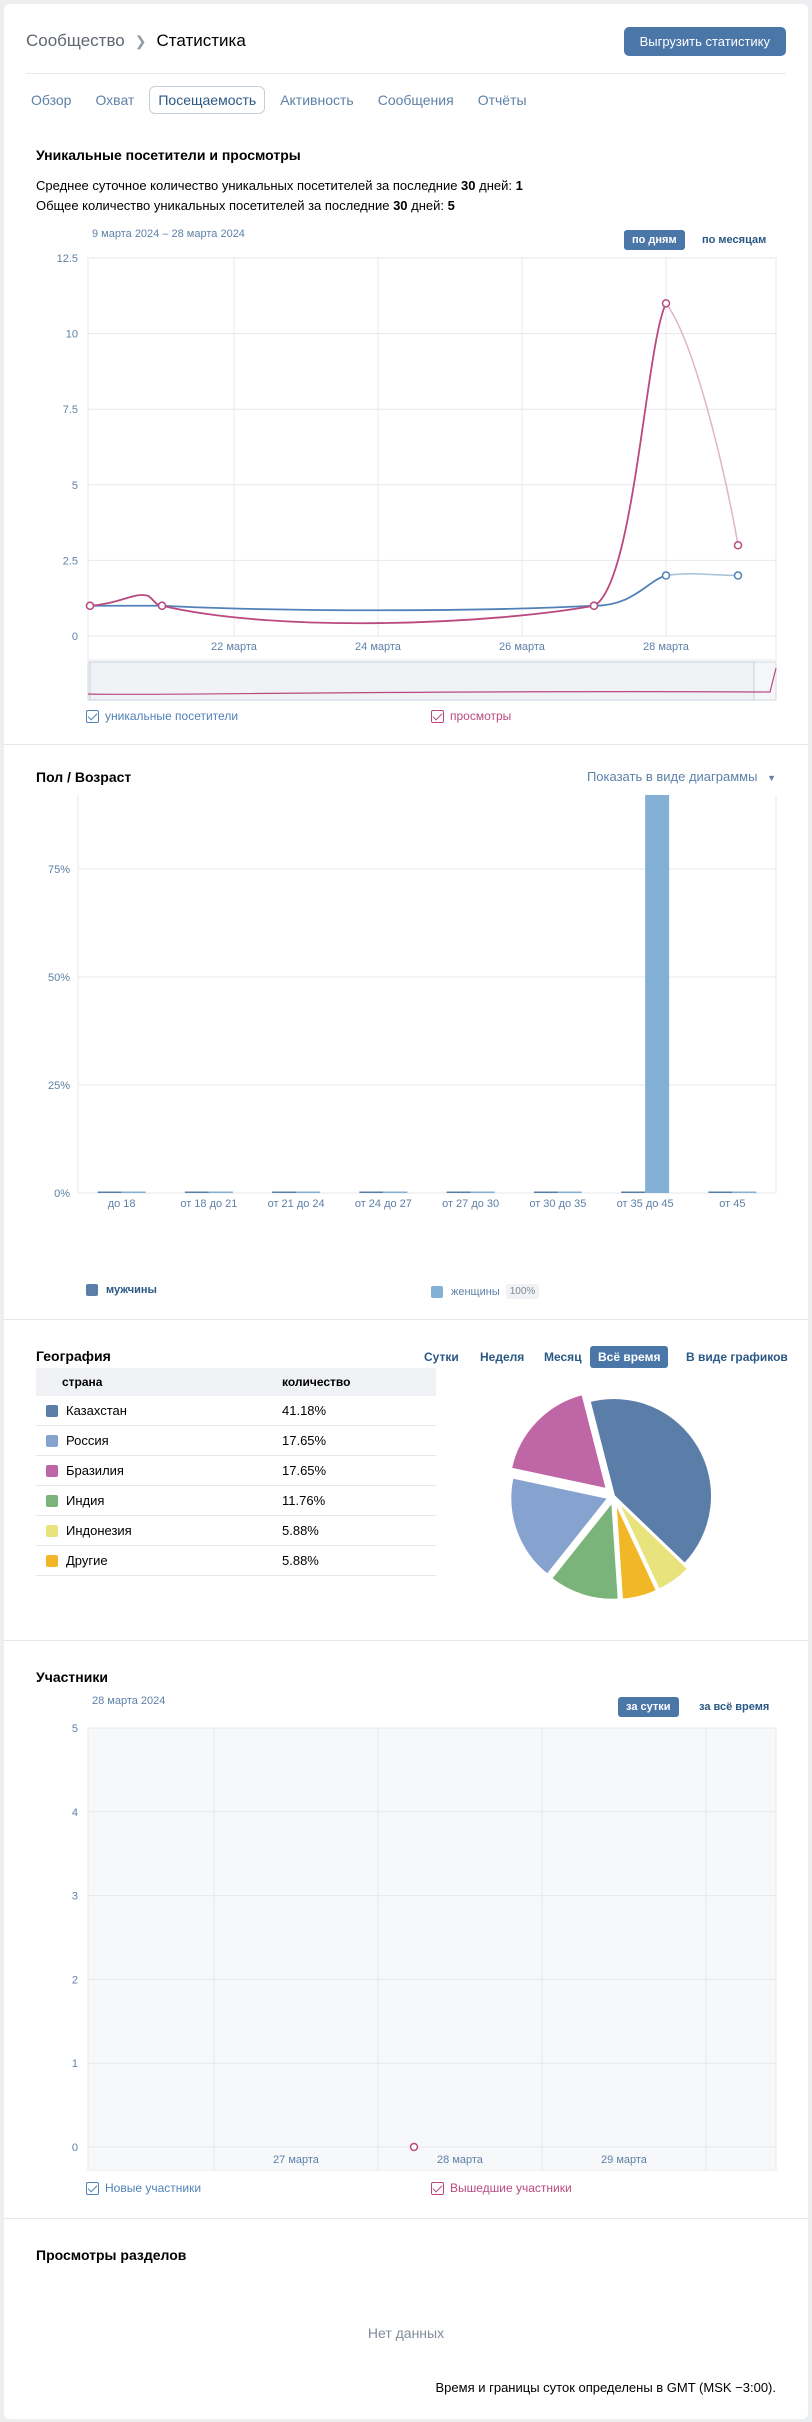 Image resolution: width=812 pixels, height=2422 pixels. Describe the element at coordinates (236, 1501) in the screenshot. I see `table-row: Индия 11.76%` at that location.